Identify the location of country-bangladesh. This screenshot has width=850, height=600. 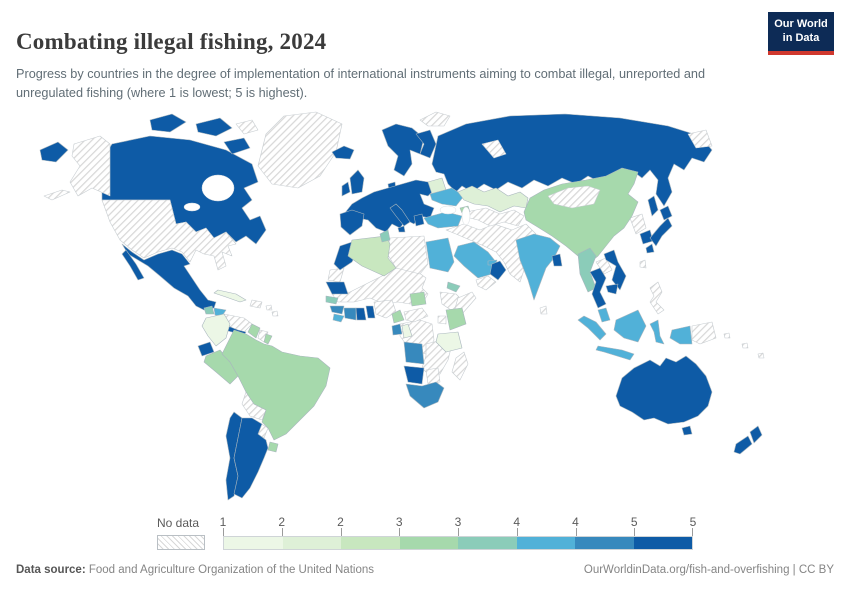
(557, 260).